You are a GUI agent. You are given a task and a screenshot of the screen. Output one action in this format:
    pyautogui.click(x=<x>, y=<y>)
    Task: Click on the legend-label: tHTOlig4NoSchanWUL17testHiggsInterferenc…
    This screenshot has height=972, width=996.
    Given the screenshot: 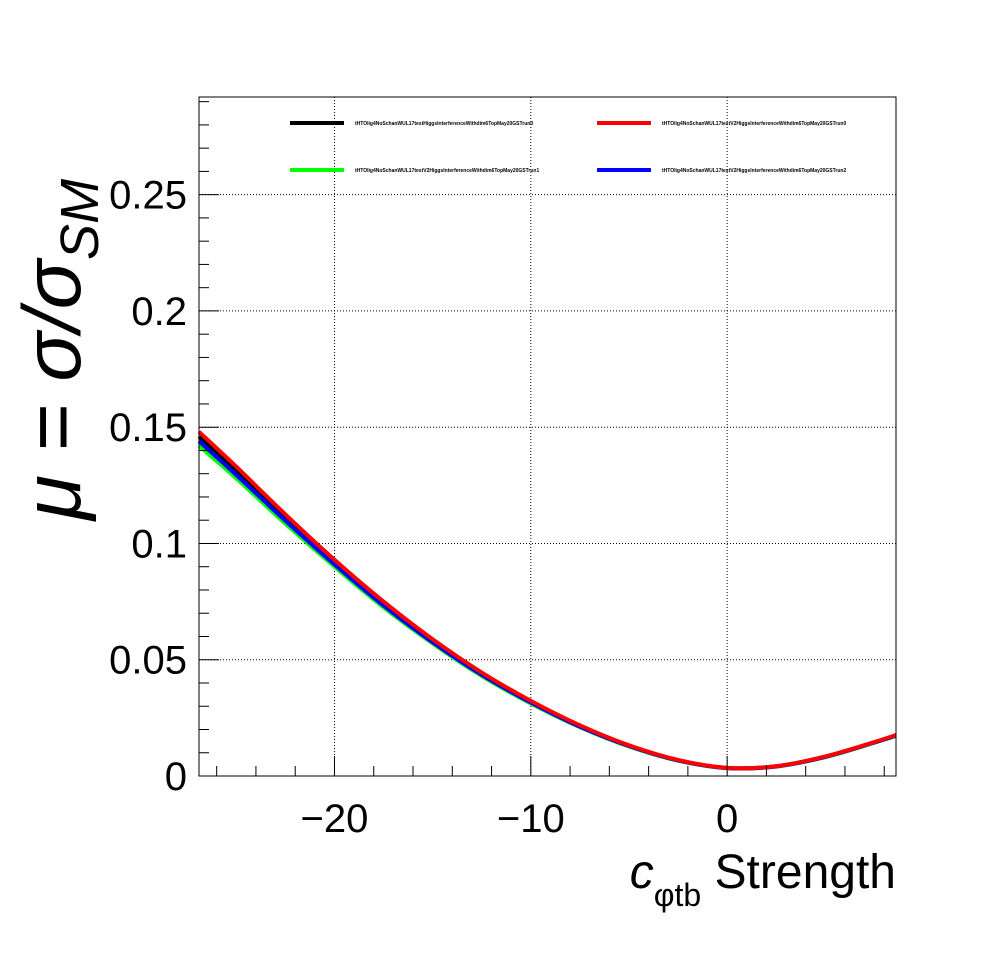 What is the action you would take?
    pyautogui.click(x=444, y=124)
    